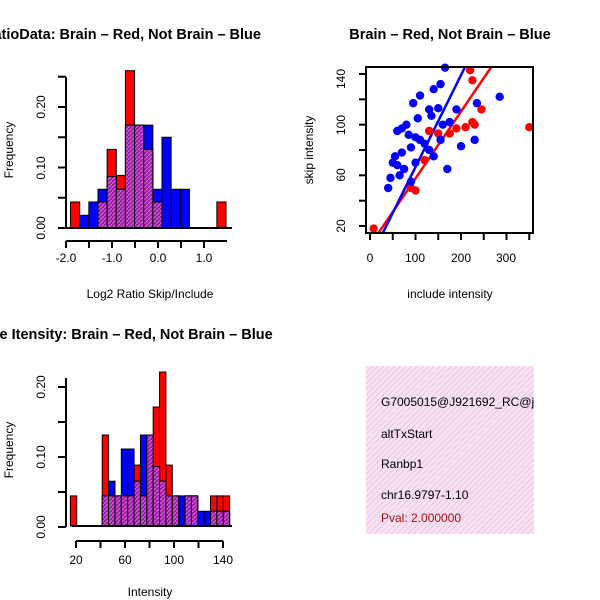 This screenshot has width=600, height=600. Describe the element at coordinates (112, 258) in the screenshot. I see `ratio-x-tick-label: -1.0` at that location.